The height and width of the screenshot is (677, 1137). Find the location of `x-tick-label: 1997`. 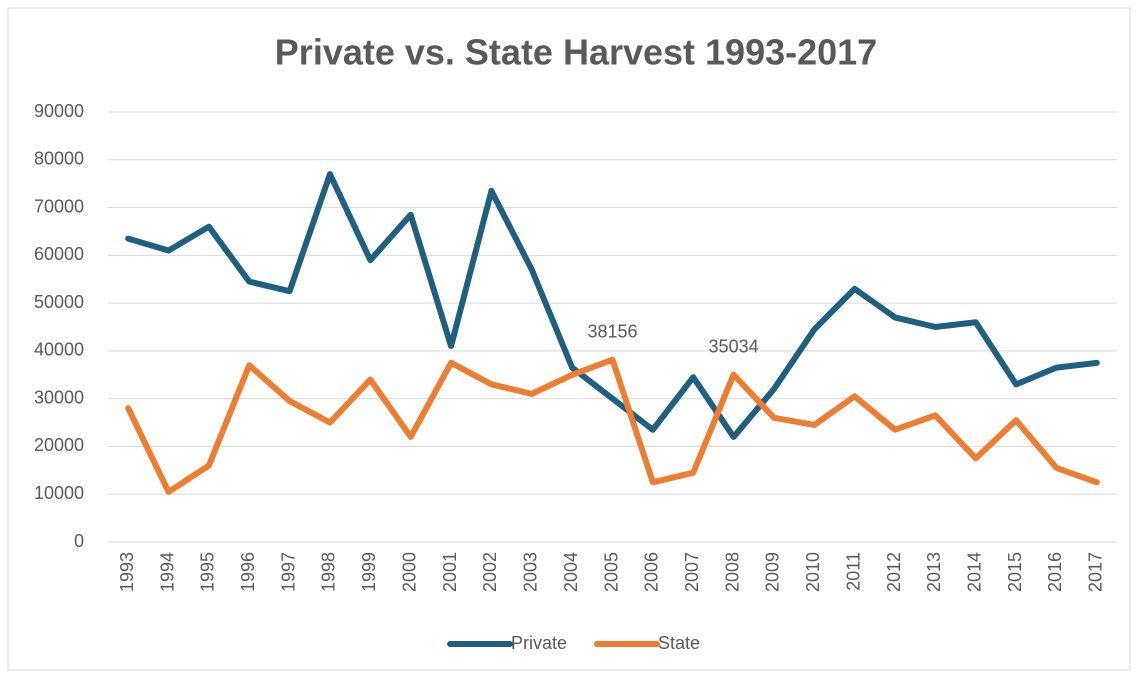

x-tick-label: 1997 is located at coordinates (288, 572).